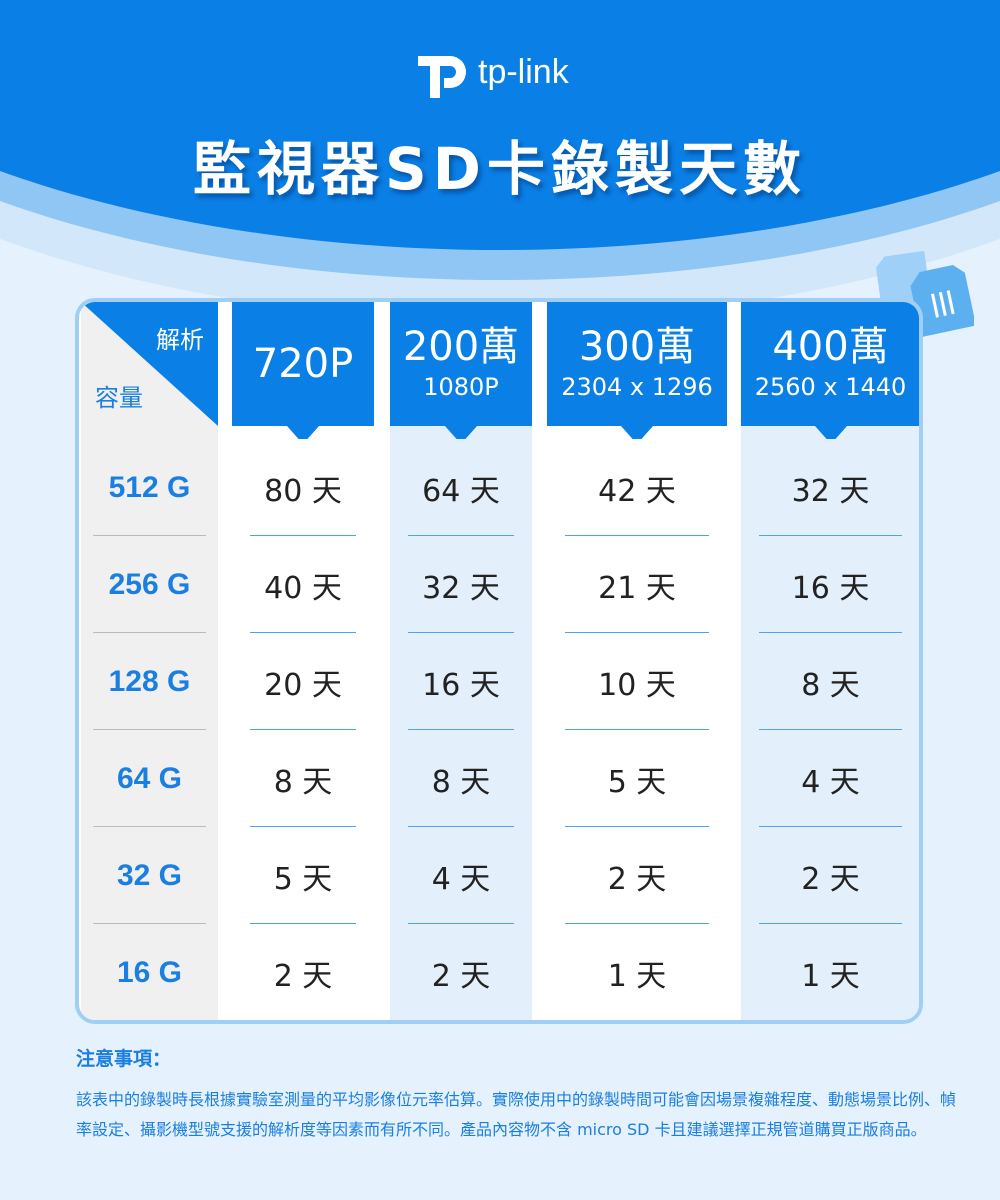  Describe the element at coordinates (149, 364) in the screenshot. I see `corner-header: 解析 容量` at that location.